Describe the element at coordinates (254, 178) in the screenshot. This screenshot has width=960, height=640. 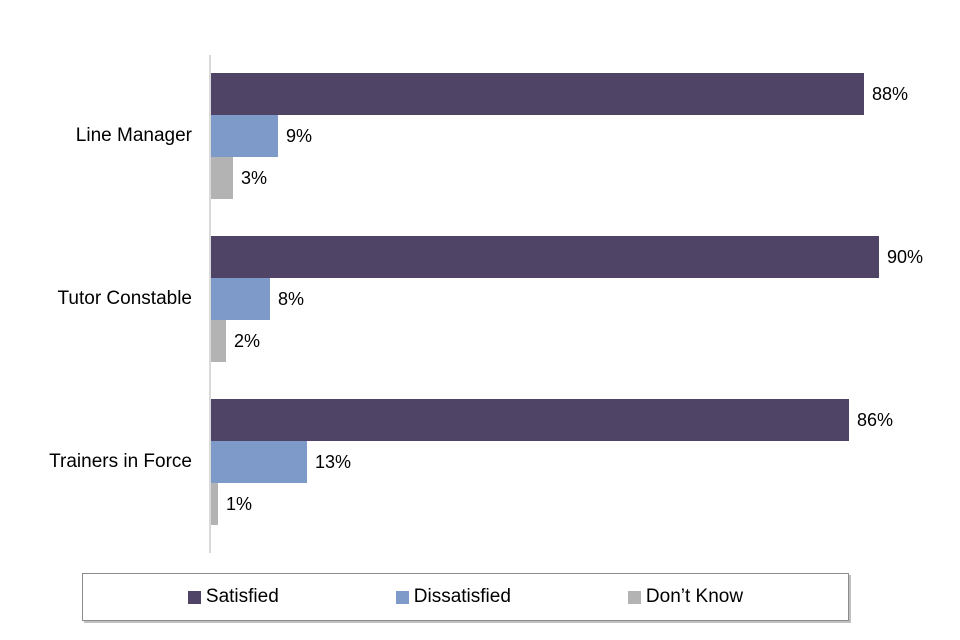
I see `value-label-don-t-know-line-manager: 3%` at that location.